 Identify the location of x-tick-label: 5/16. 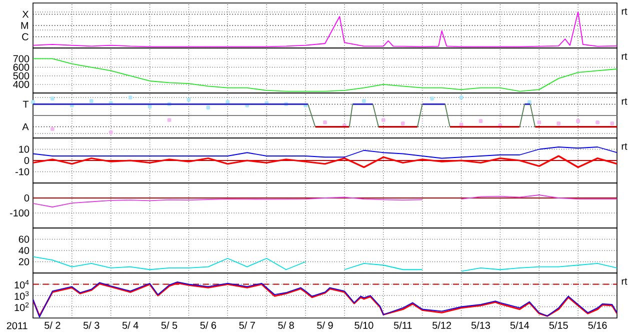
(597, 325).